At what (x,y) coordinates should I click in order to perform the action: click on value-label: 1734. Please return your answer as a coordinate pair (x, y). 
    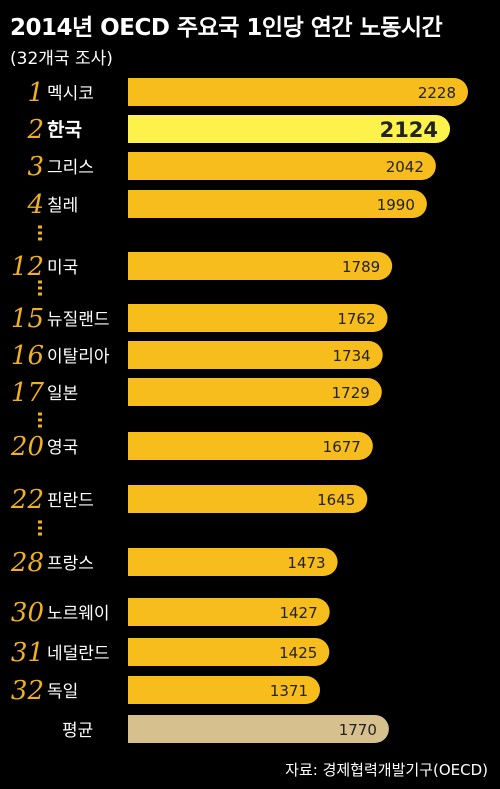
    Looking at the image, I should click on (352, 356).